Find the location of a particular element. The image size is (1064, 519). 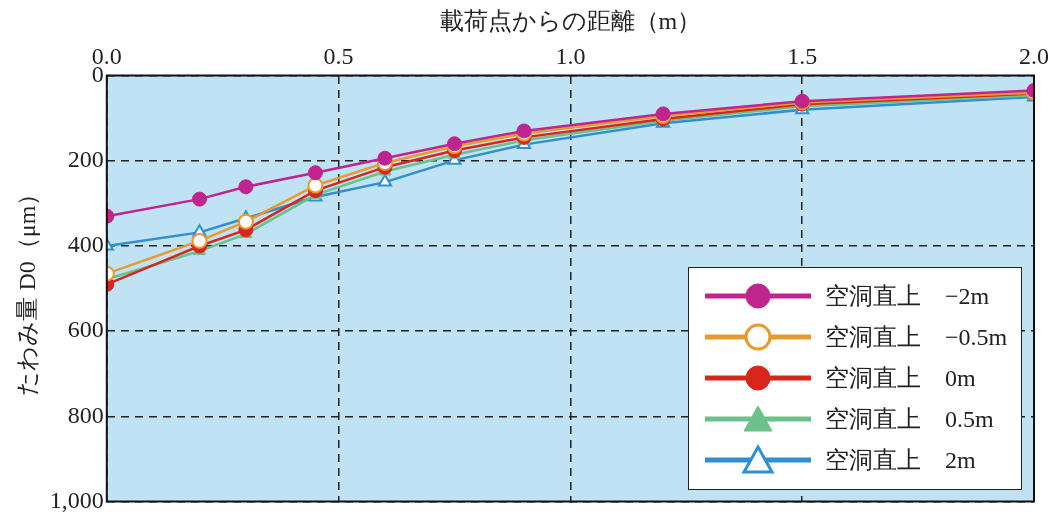

x-tick-label: 2.0 is located at coordinates (1034, 56).